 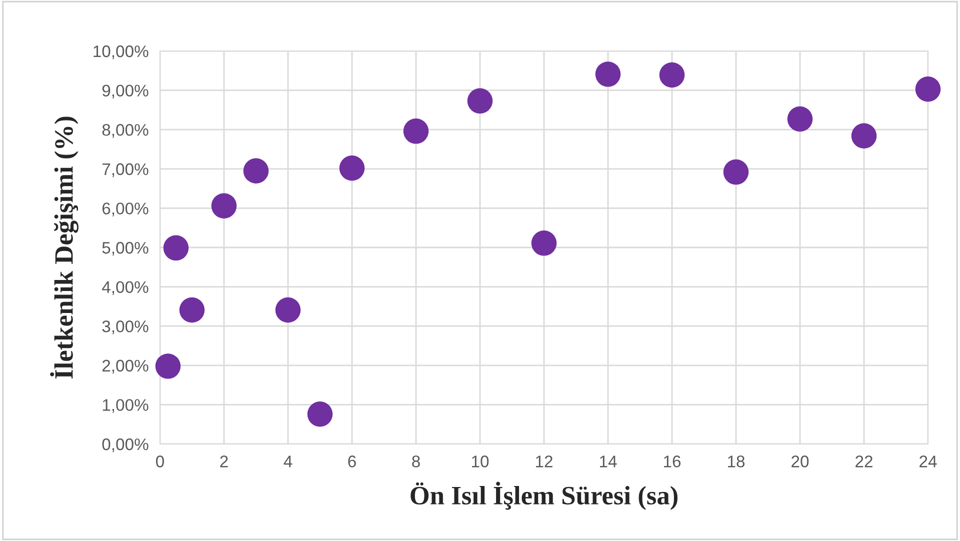 I want to click on y-tick-label: 10,00%, so click(x=121, y=52).